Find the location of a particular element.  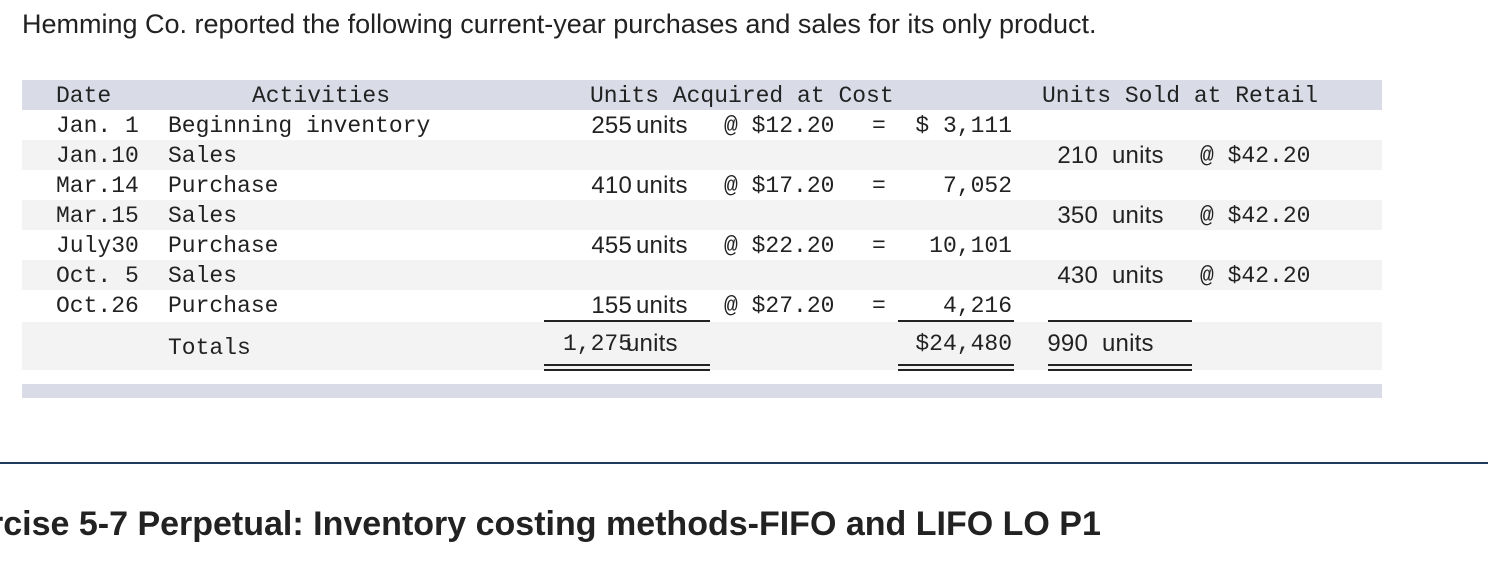

totals-sold-unit-label: units is located at coordinates (1128, 343).